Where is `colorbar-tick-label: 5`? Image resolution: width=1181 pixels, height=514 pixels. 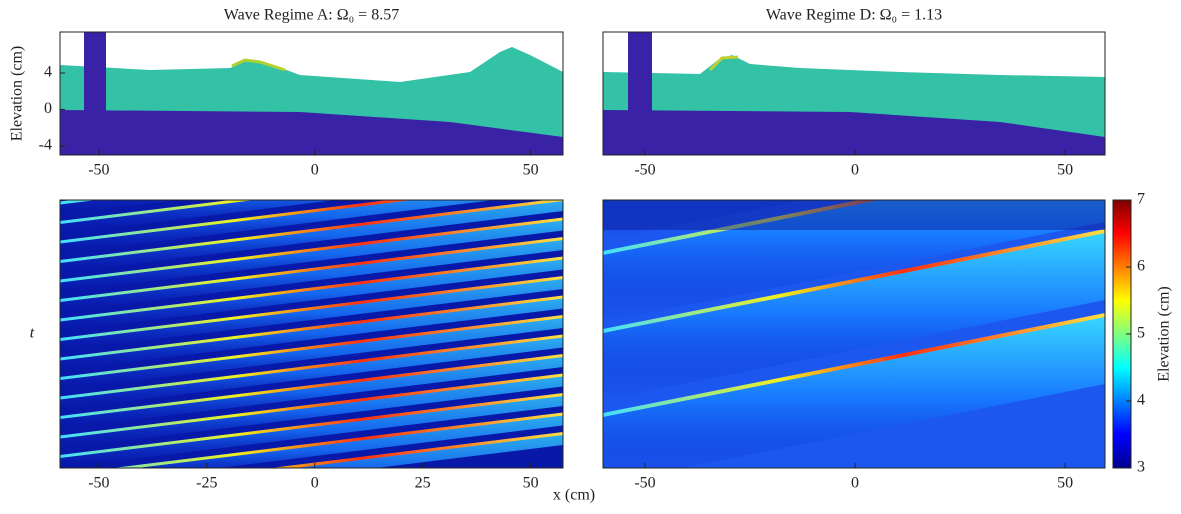
colorbar-tick-label: 5 is located at coordinates (1141, 333).